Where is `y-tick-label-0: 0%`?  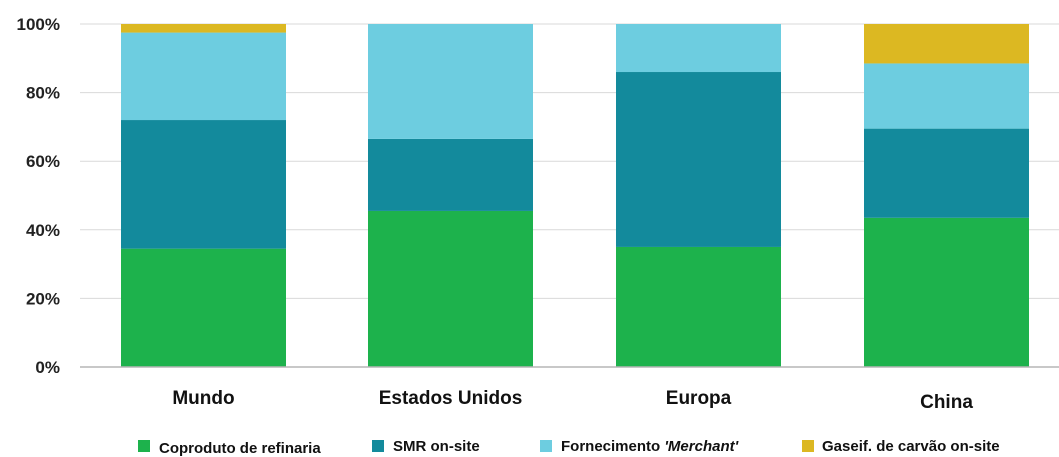
y-tick-label-0: 0% is located at coordinates (47, 367).